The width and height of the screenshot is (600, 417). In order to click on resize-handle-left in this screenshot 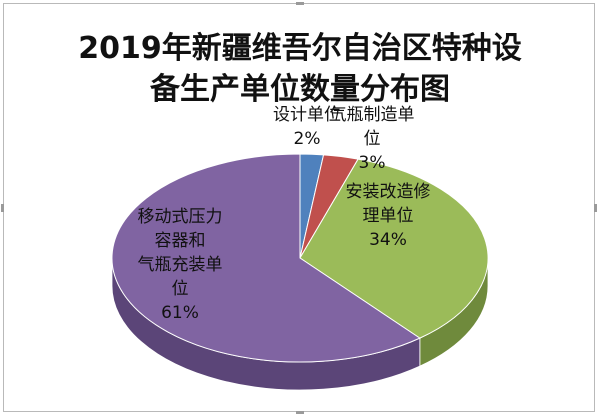, I will do `click(2, 208)`.